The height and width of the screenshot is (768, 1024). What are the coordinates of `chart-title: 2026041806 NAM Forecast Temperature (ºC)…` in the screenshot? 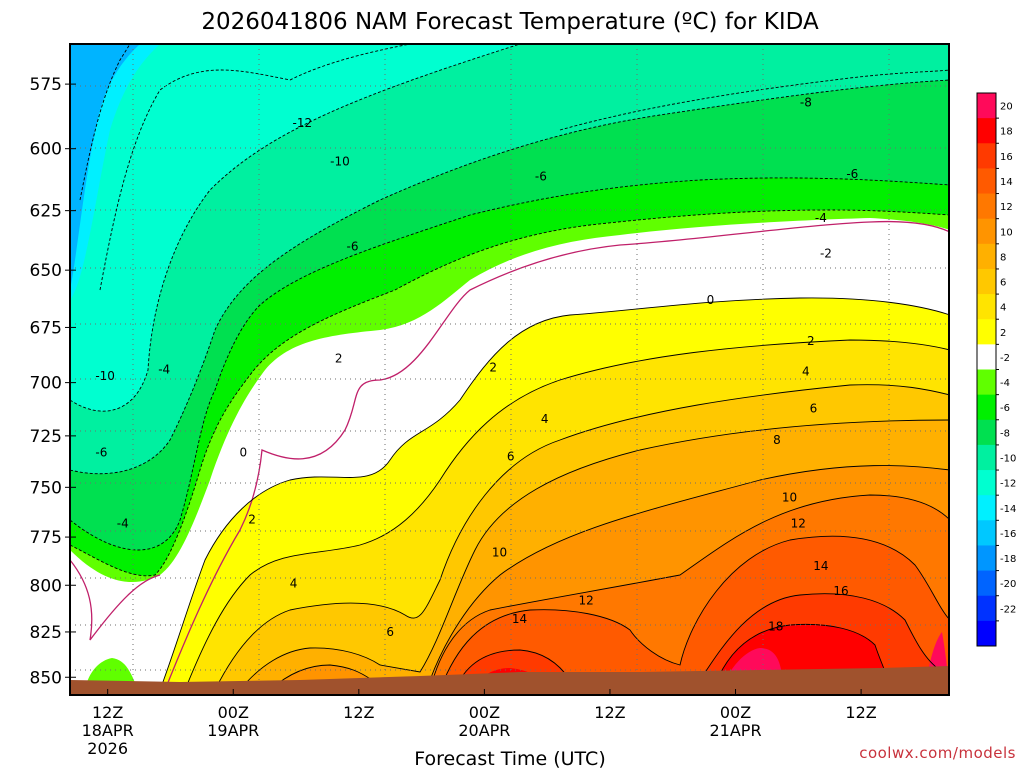 It's located at (510, 22).